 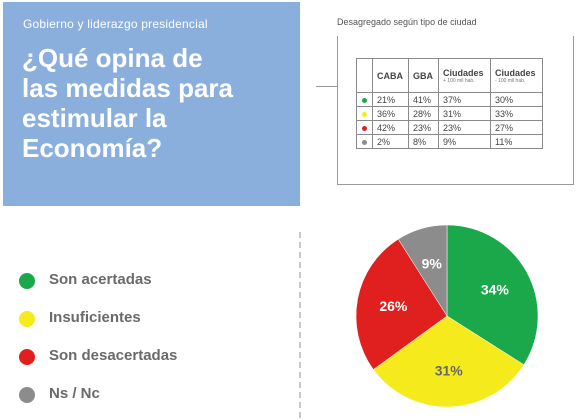 What do you see at coordinates (510, 80) in the screenshot?
I see `column-subheader: - 100 mil hab.` at bounding box center [510, 80].